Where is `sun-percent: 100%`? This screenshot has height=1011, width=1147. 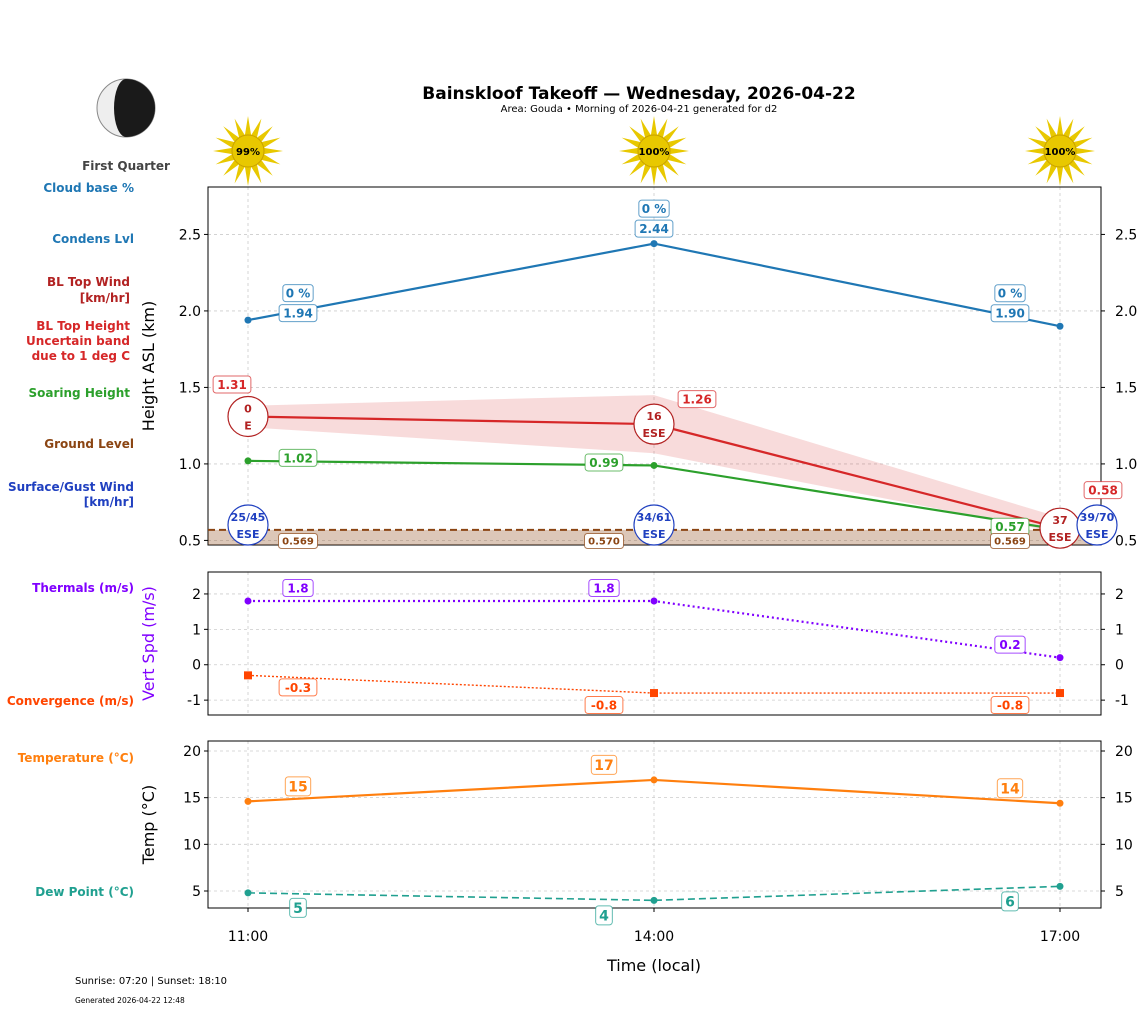
sun-percent: 100% is located at coordinates (1060, 152).